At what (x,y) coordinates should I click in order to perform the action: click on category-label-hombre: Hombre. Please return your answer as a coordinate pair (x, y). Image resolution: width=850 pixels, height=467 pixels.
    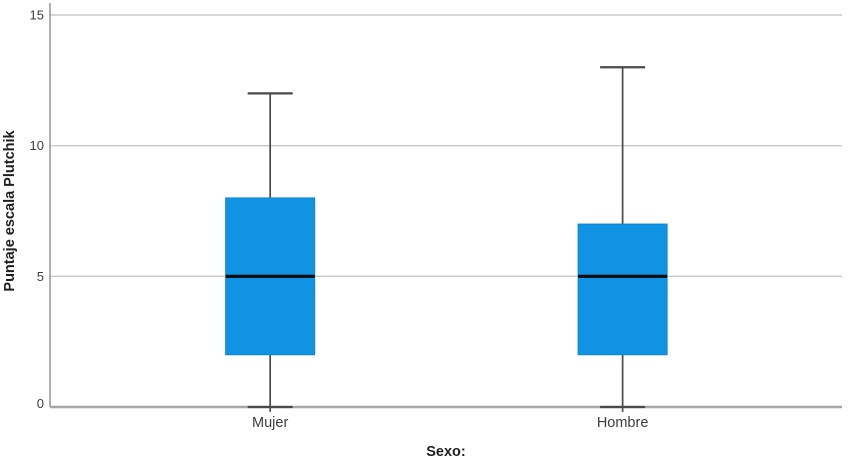
    Looking at the image, I should click on (623, 423).